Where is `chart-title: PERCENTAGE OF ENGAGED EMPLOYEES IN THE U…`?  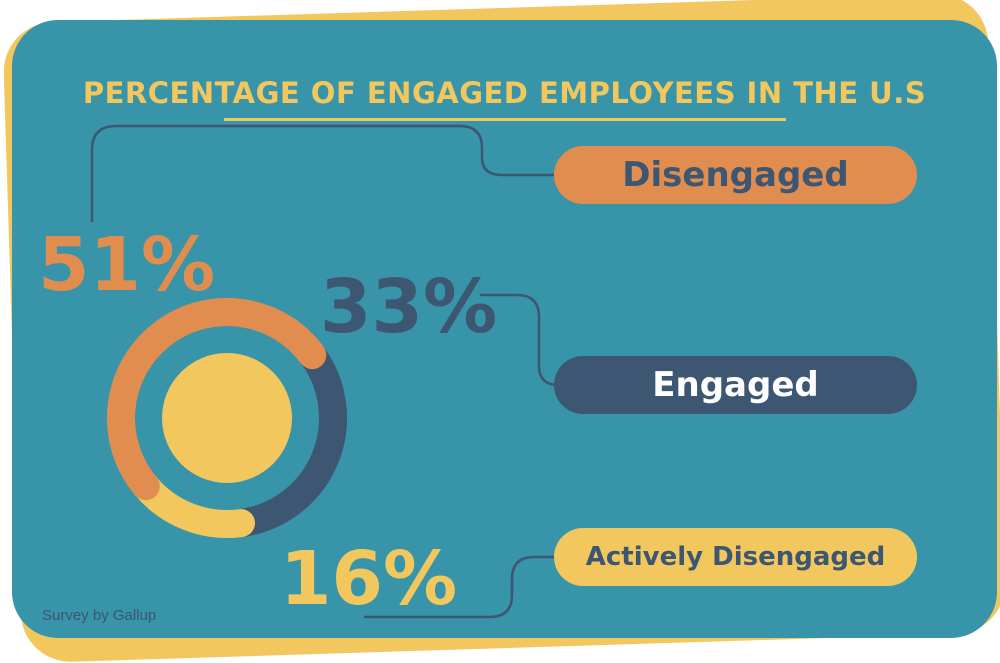
chart-title: PERCENTAGE OF ENGAGED EMPLOYEES IN THE U… is located at coordinates (504, 93).